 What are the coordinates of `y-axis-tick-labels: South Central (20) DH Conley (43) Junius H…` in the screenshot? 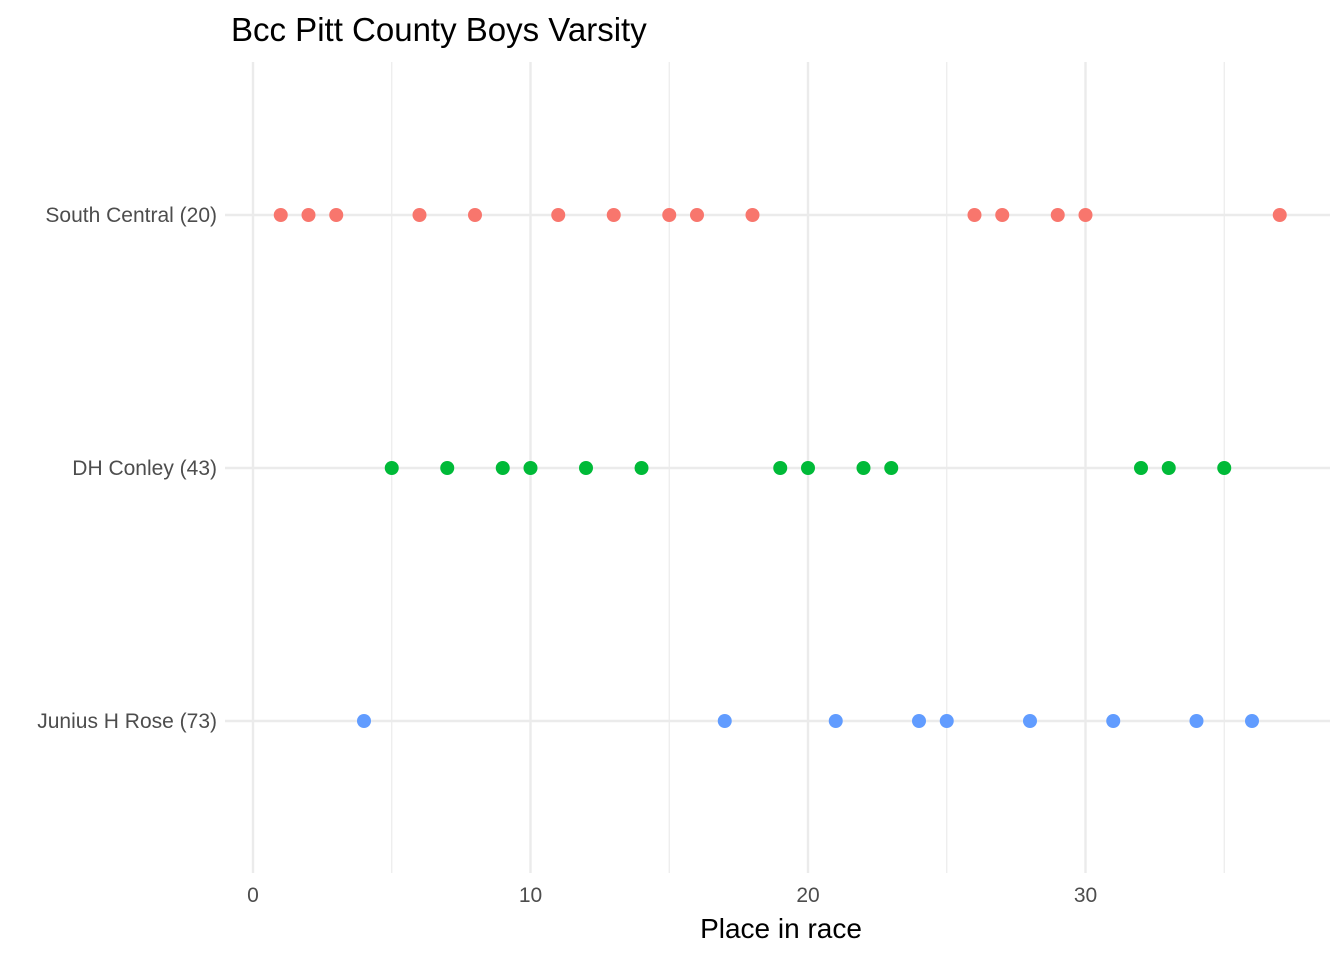 It's located at (127, 468).